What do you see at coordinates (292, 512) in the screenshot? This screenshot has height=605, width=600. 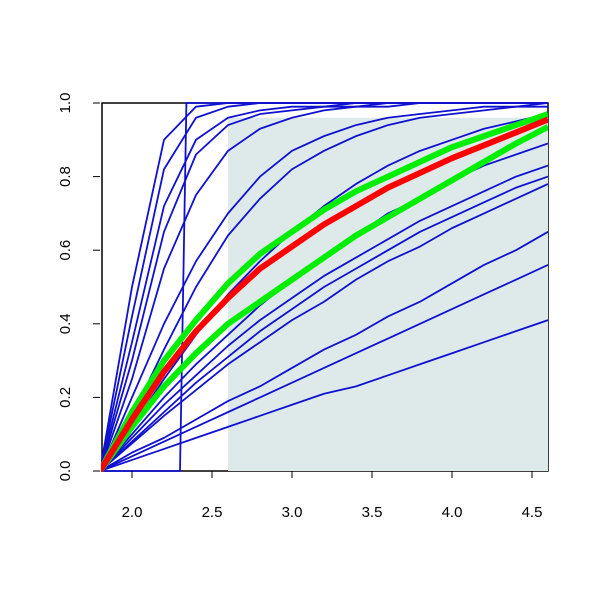 I see `x-tick-label: 3.0` at bounding box center [292, 512].